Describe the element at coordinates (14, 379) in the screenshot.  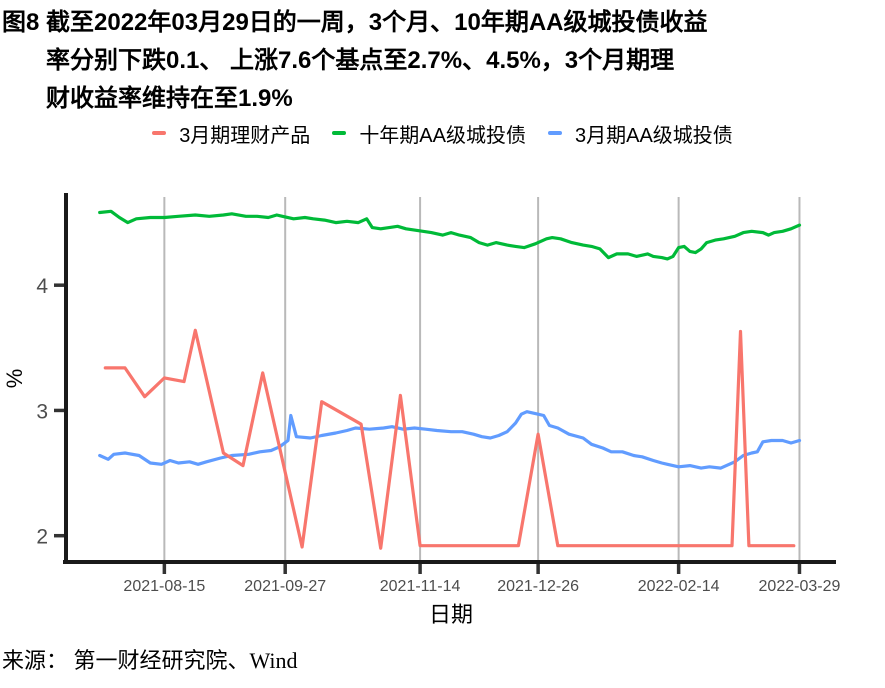
I see `y-axis-title: %` at that location.